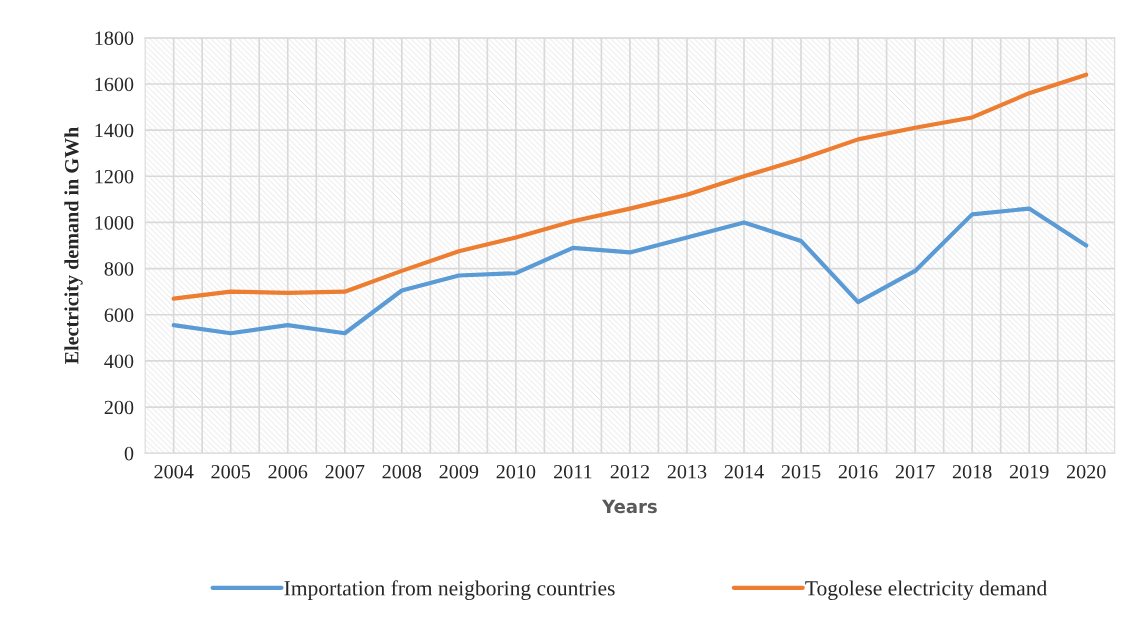 The image size is (1134, 620). Describe the element at coordinates (114, 223) in the screenshot. I see `y-tick-label: 1000` at that location.